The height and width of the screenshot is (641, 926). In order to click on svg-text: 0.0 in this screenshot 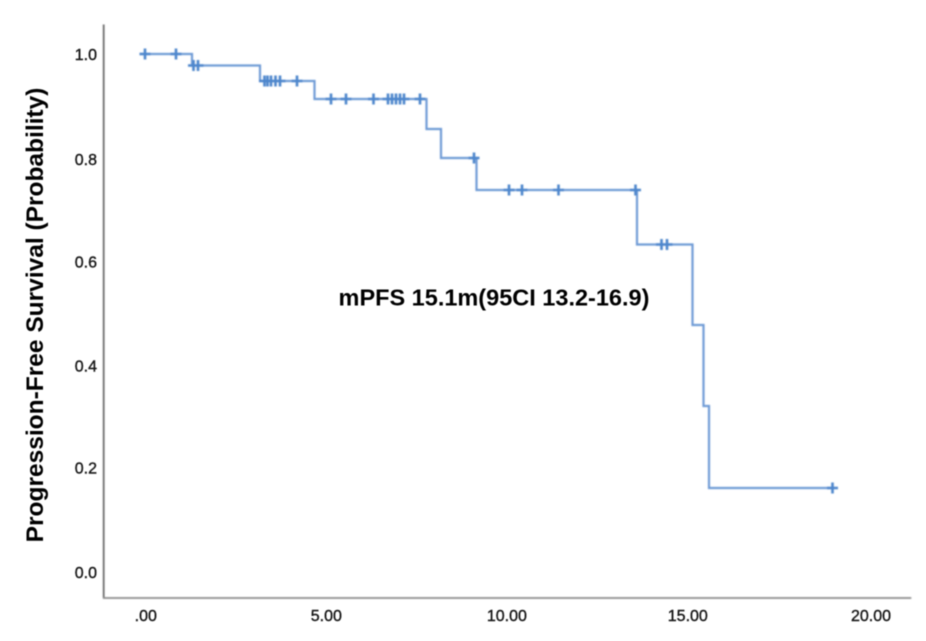, I will do `click(86, 573)`.